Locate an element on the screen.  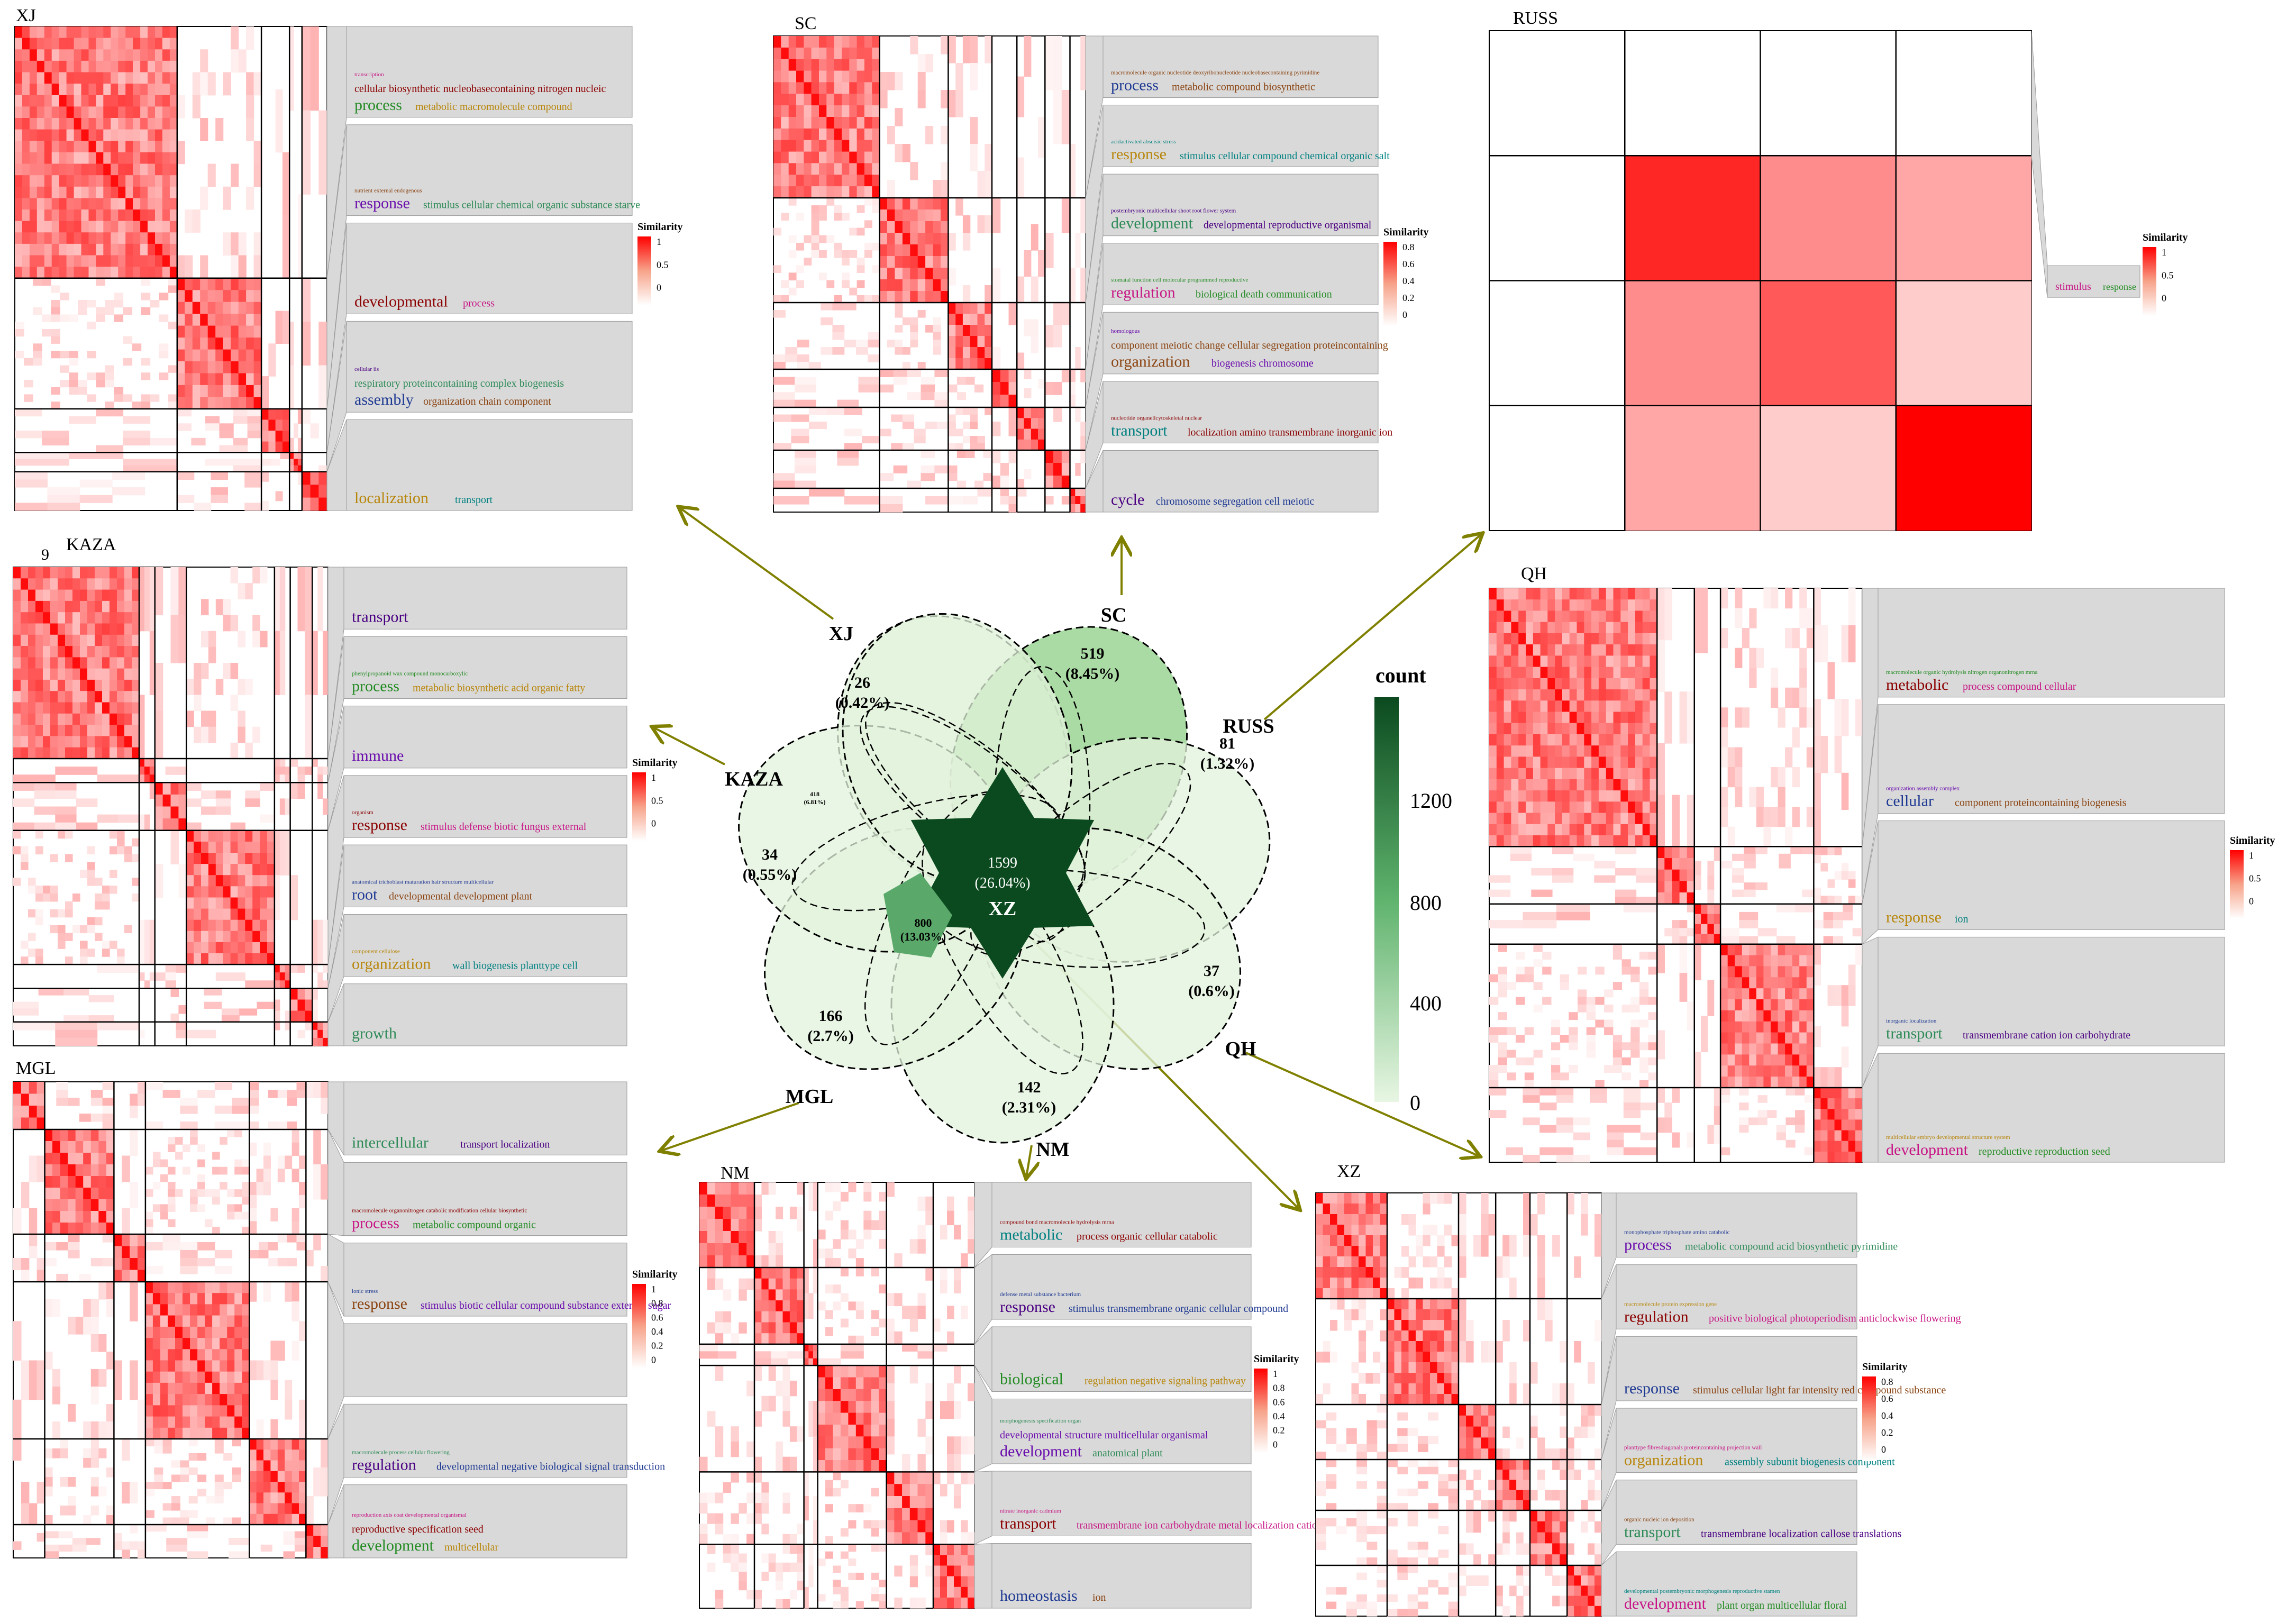
venn-count-russ: 81 is located at coordinates (1227, 743).